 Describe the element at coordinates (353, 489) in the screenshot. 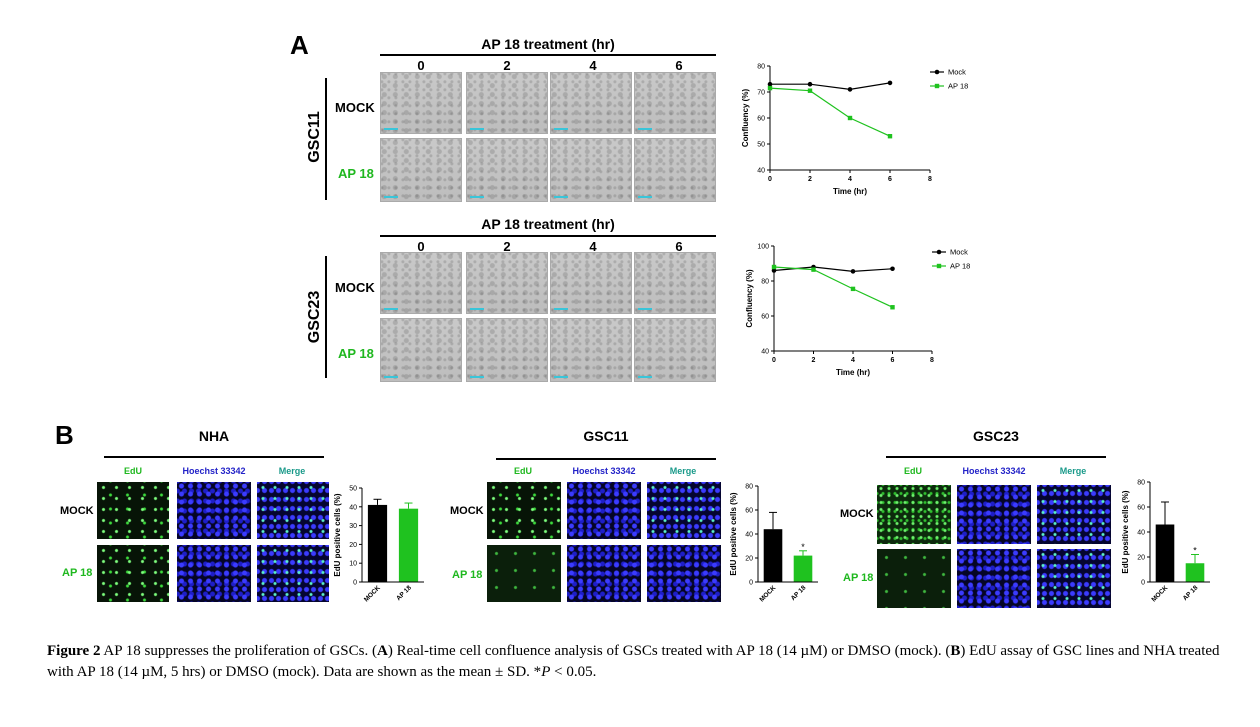

I see `y-tick-label: 50` at that location.